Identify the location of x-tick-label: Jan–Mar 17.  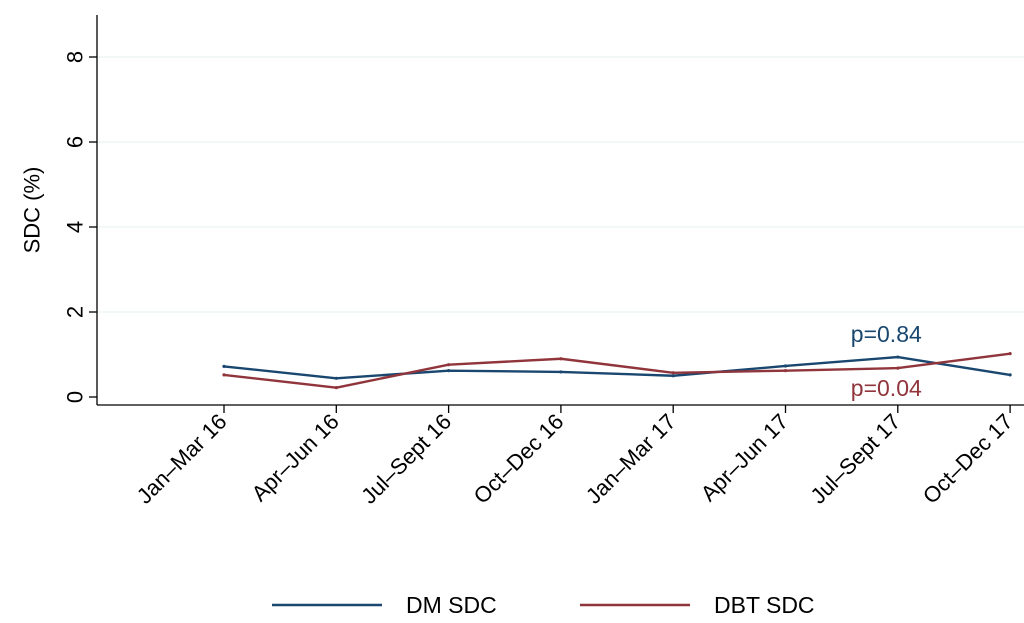
(631, 459).